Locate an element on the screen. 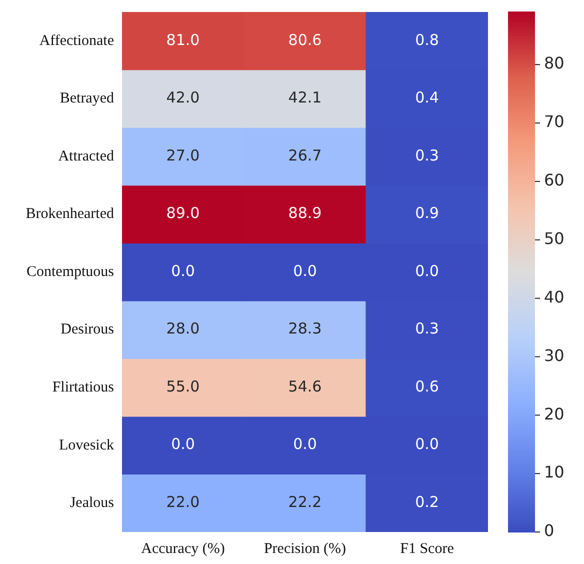 The width and height of the screenshot is (584, 564). y-tick-label: Jealous is located at coordinates (92, 503).